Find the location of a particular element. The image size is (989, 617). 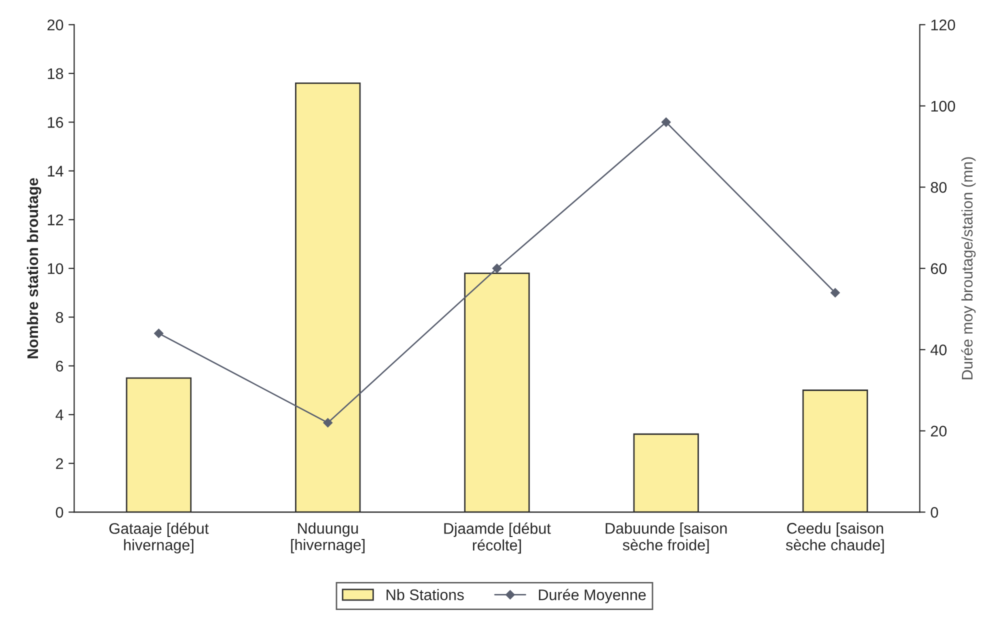

x-tick-label: Gataaje [début hivernage] is located at coordinates (159, 538).